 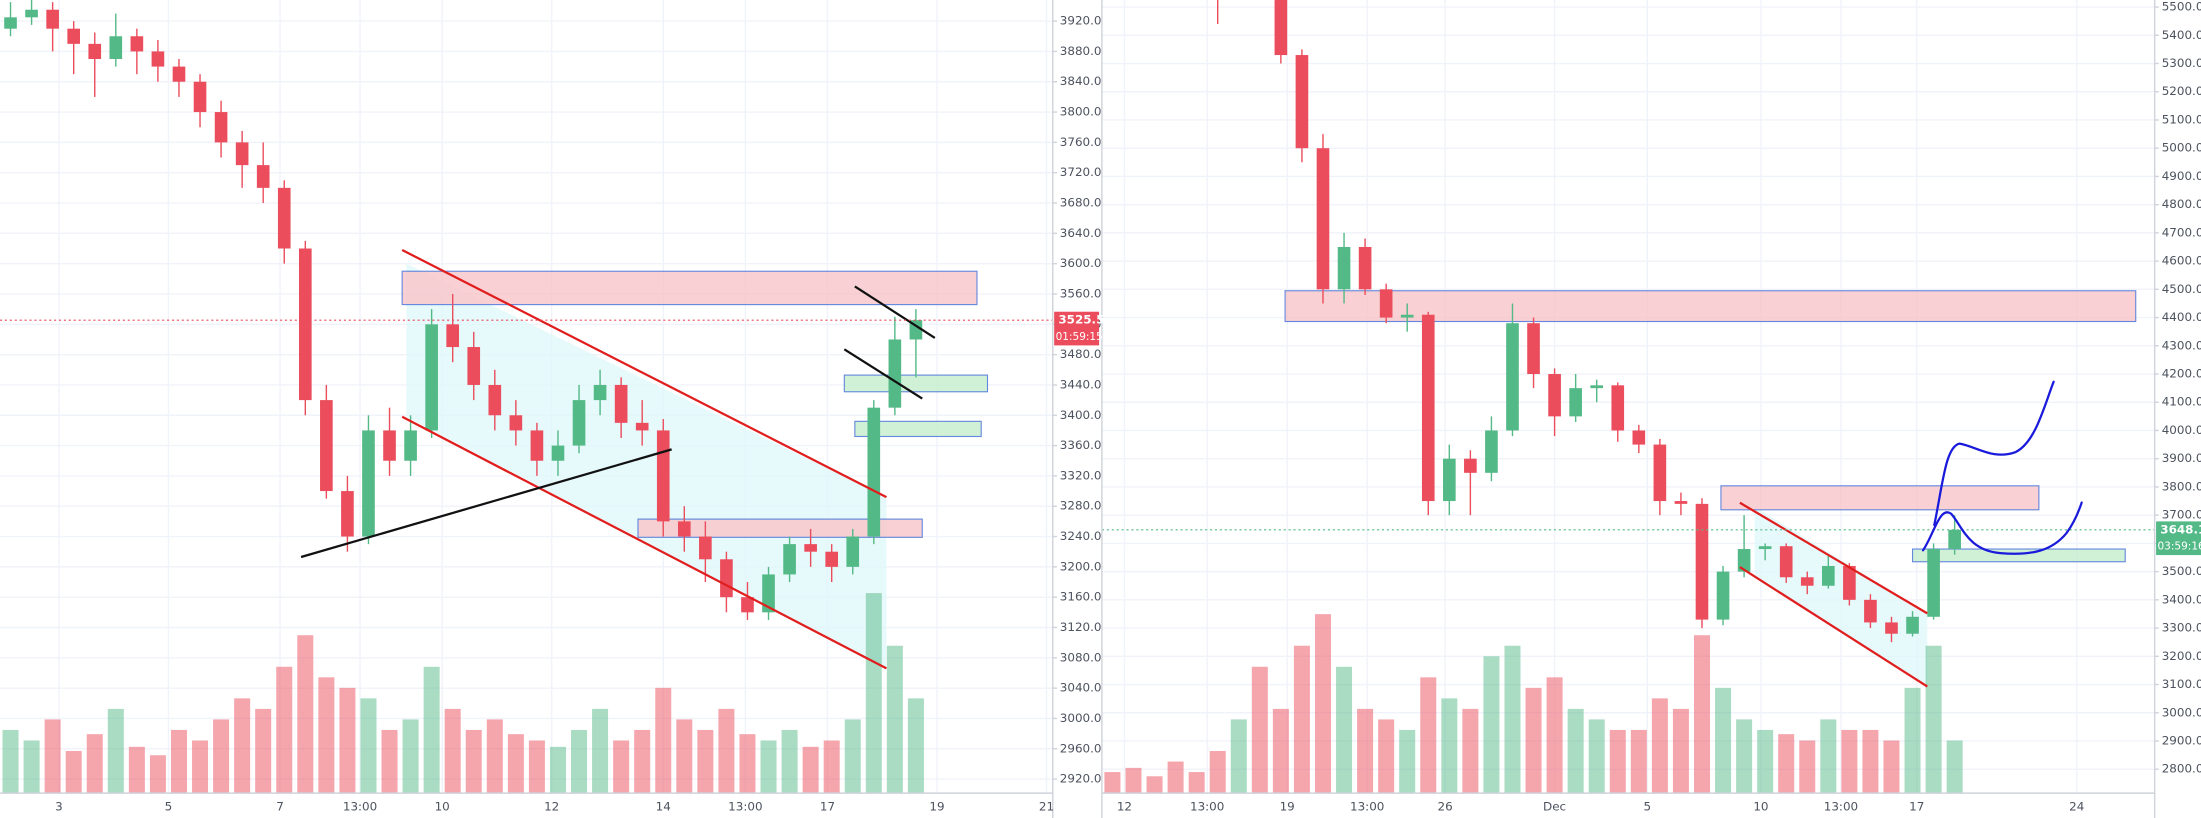 What do you see at coordinates (2181, 204) in the screenshot?
I see `y-tick-label: 4800.0` at bounding box center [2181, 204].